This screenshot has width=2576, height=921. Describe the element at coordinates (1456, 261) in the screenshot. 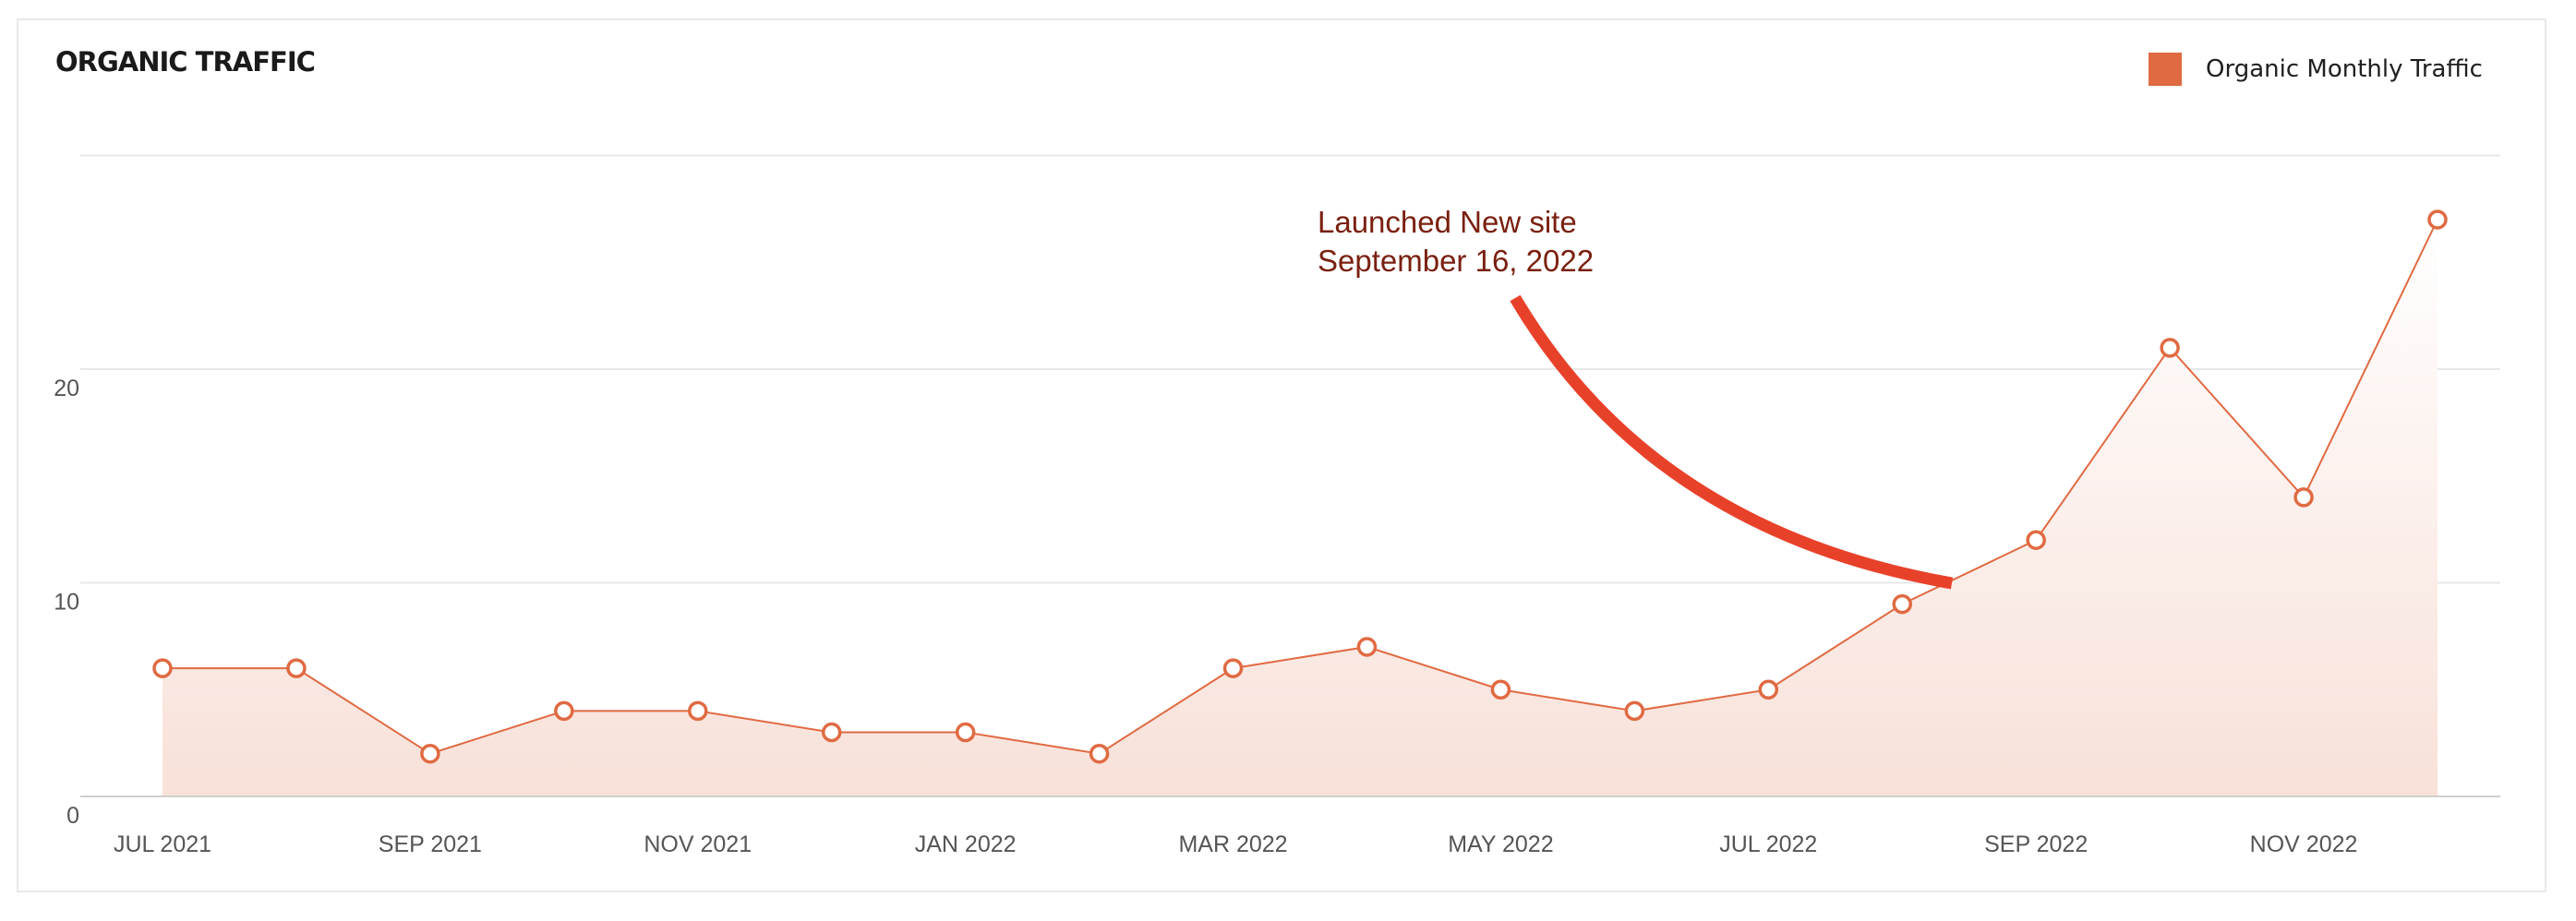

I see `annotation-text-line2: September 16, 2022` at that location.